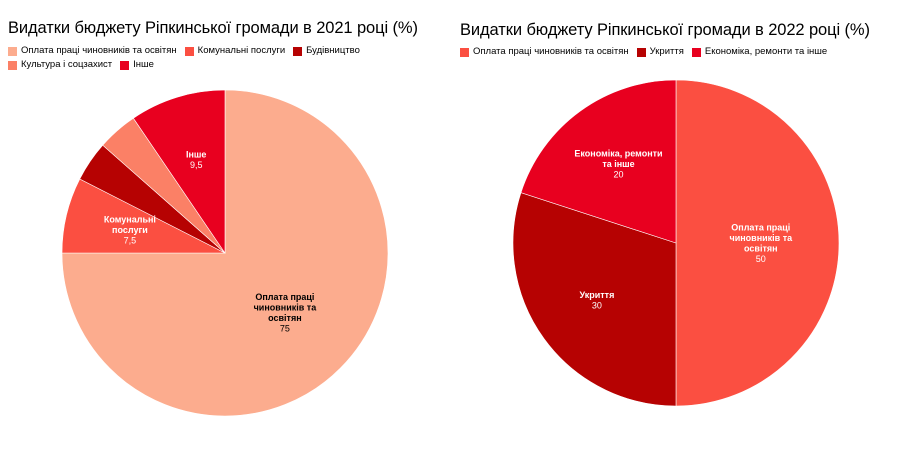  What do you see at coordinates (130, 220) in the screenshot?
I see `slice-label-line: Комунальні` at bounding box center [130, 220].